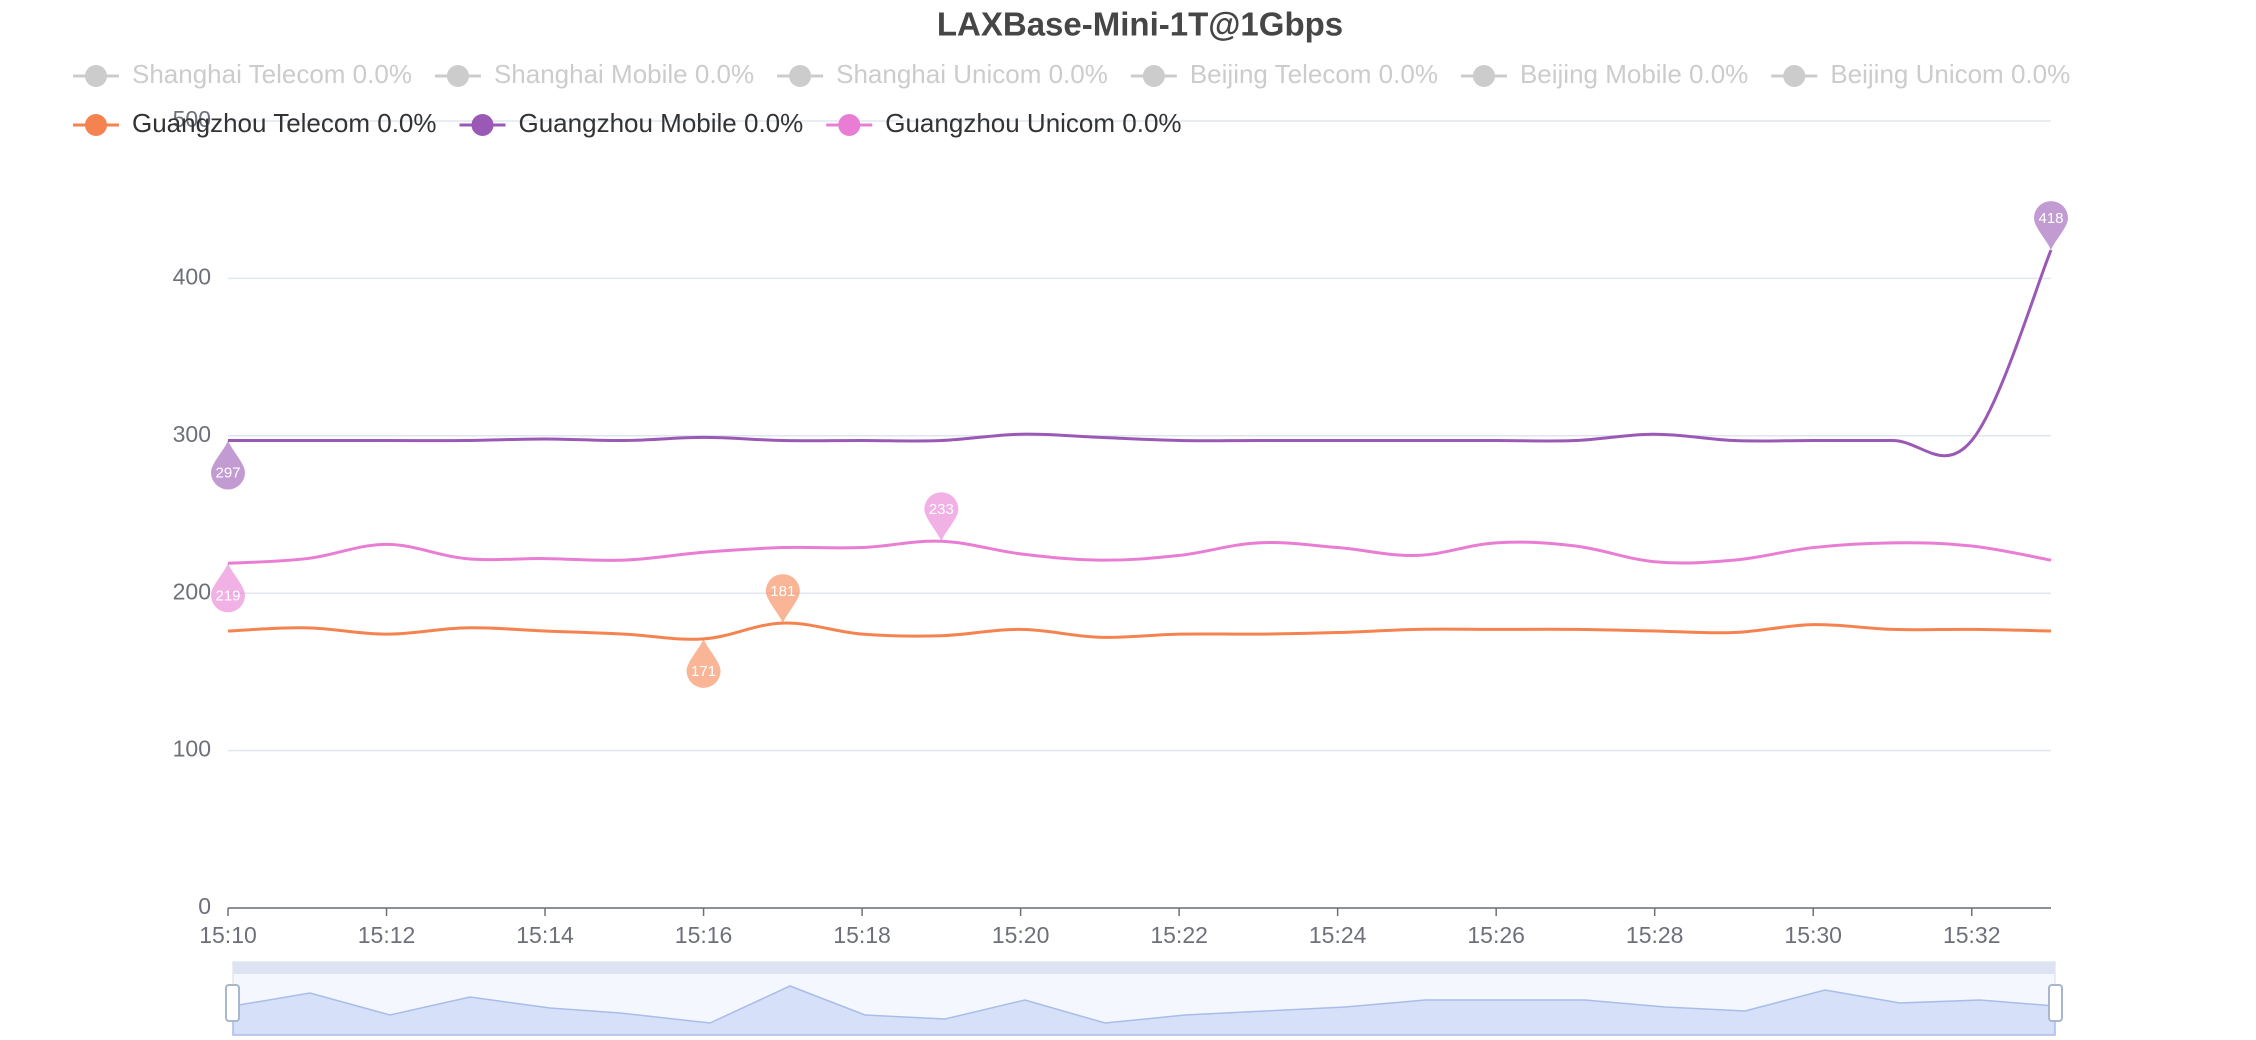 This screenshot has height=1040, width=2256. Describe the element at coordinates (204, 906) in the screenshot. I see `y-tick-label: 0` at that location.